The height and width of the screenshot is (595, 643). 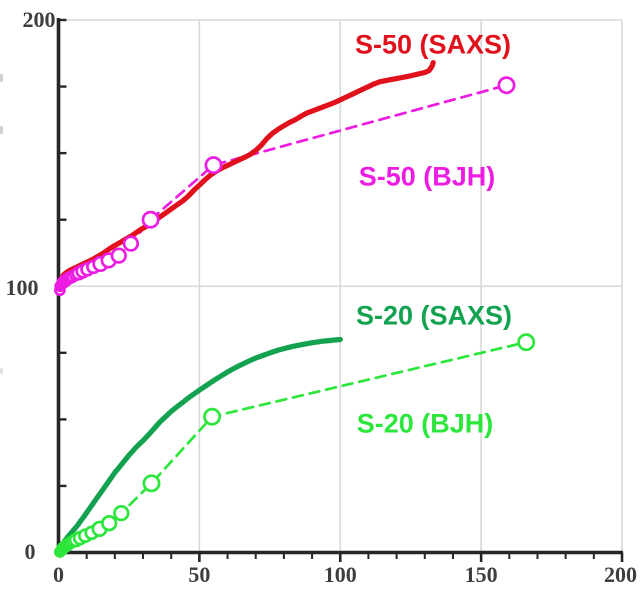 I want to click on y-tick-label: 100, so click(x=22, y=287).